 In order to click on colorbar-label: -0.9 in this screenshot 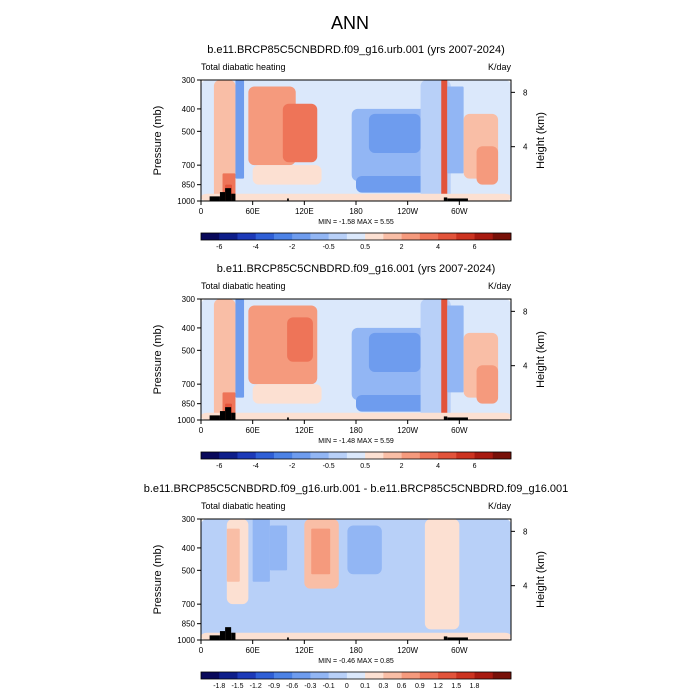, I will do `click(274, 686)`.